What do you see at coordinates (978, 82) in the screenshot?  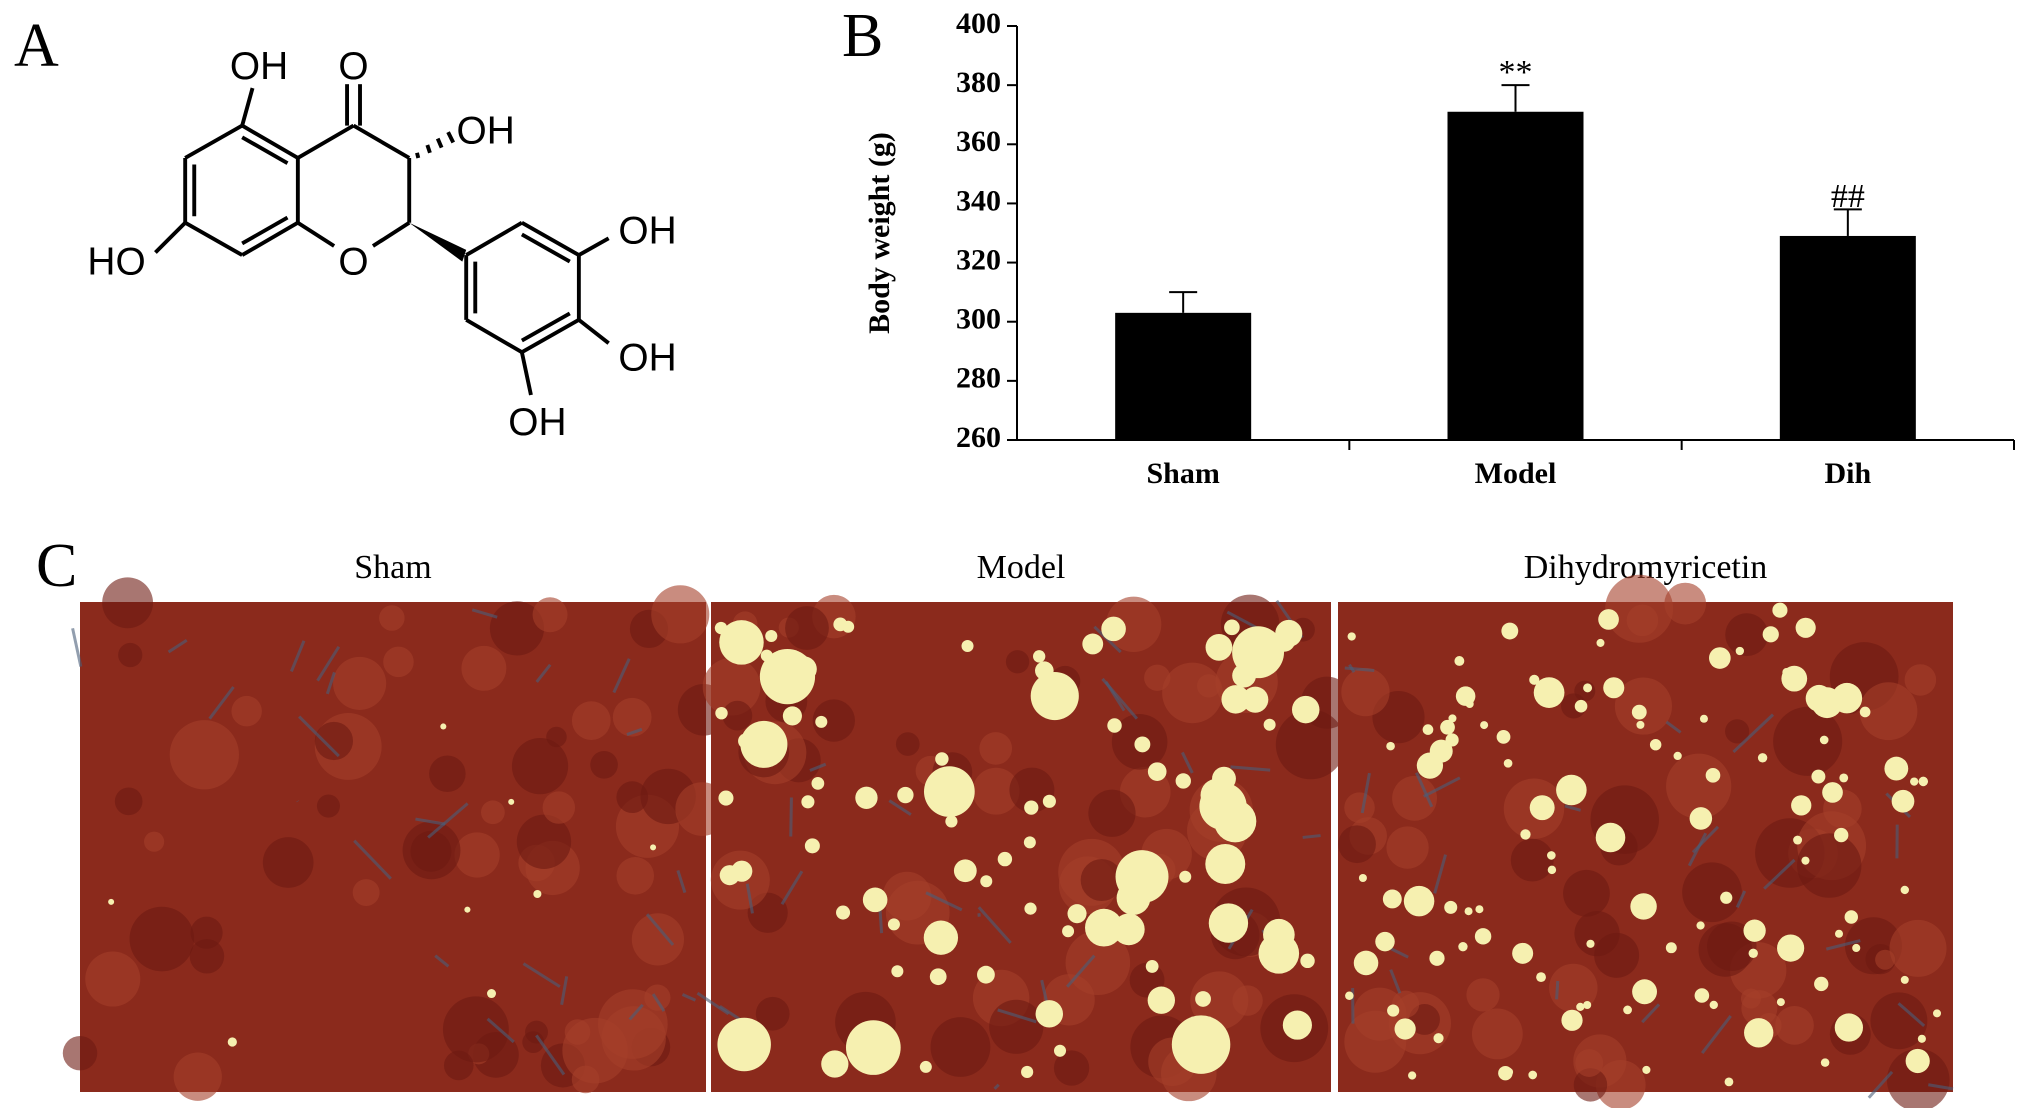 I see `y-tick-label: 380` at bounding box center [978, 82].